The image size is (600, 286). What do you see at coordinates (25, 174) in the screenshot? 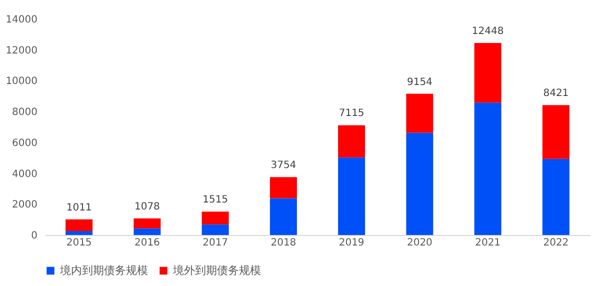
I see `y-tick-label: 4000` at bounding box center [25, 174].